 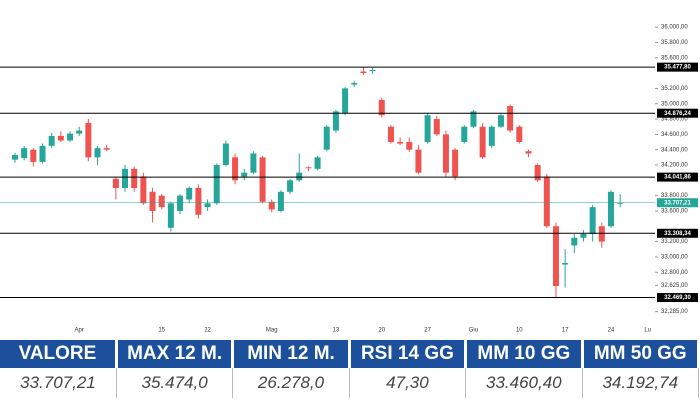 I want to click on level-label: 32.469,30, so click(x=677, y=298).